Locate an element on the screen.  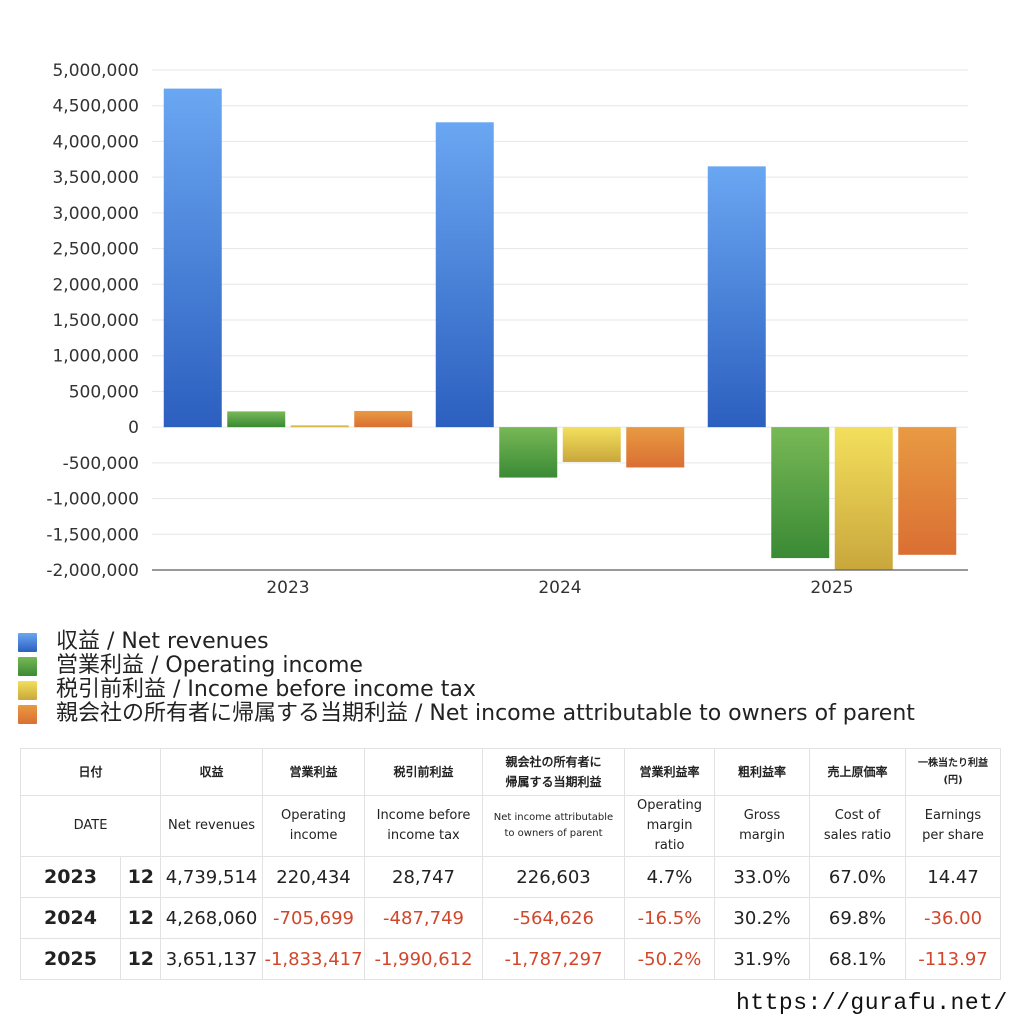
cell-income-before-tax: 28,747 is located at coordinates (424, 877).